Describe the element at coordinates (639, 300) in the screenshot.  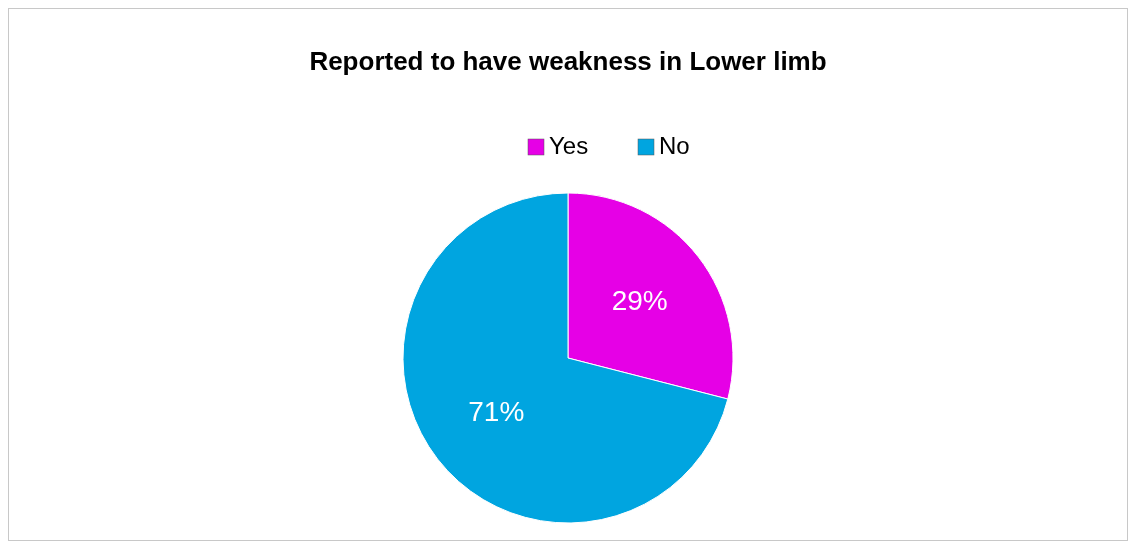
I see `data-label: 29%` at that location.